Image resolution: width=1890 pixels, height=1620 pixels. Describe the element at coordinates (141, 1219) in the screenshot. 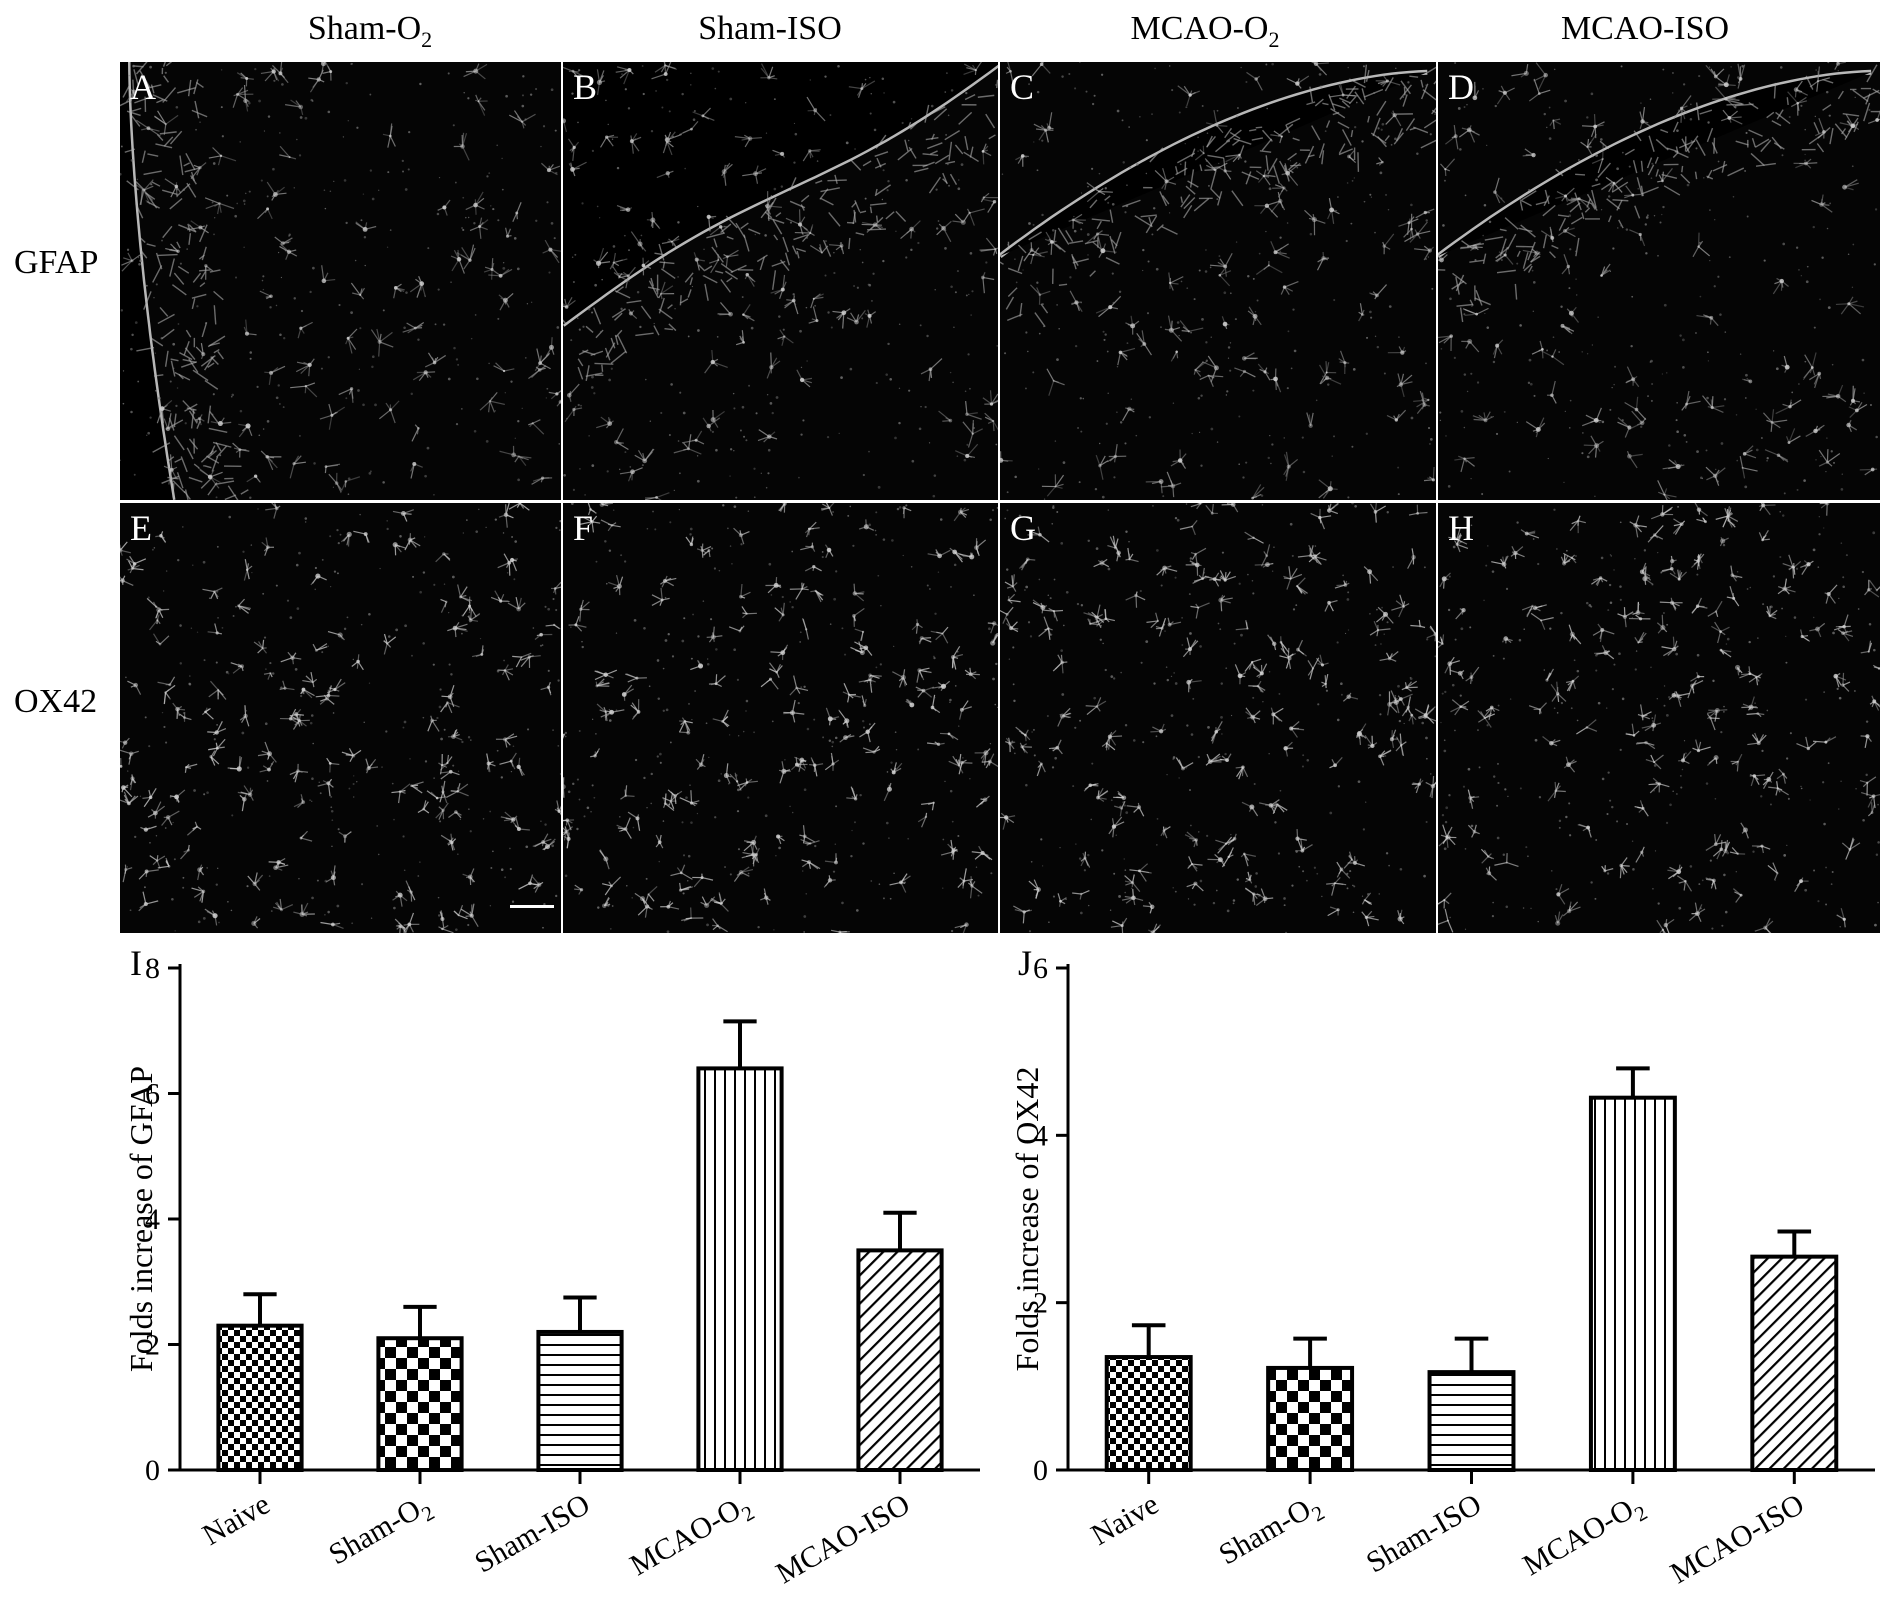

I see `y-axis-label: Folds increase of GFAP` at that location.